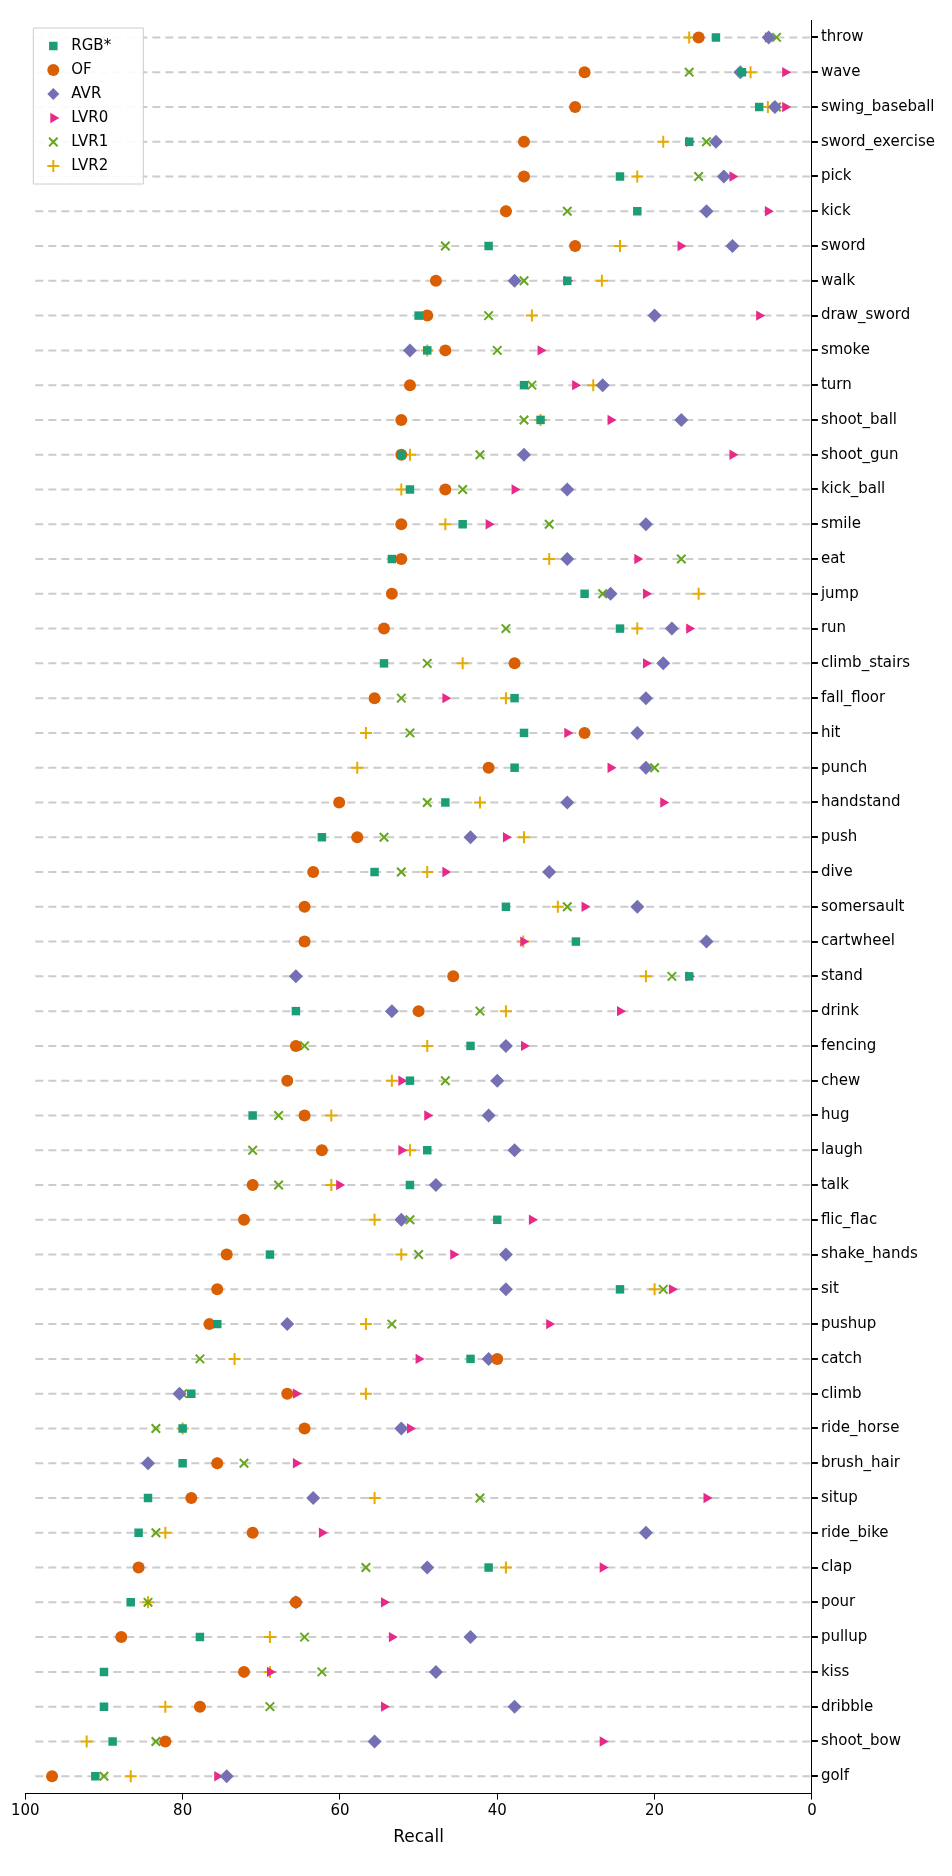 Image resolution: width=952 pixels, height=1876 pixels. What do you see at coordinates (829, 1288) in the screenshot?
I see `y-tick-label: sit` at bounding box center [829, 1288].